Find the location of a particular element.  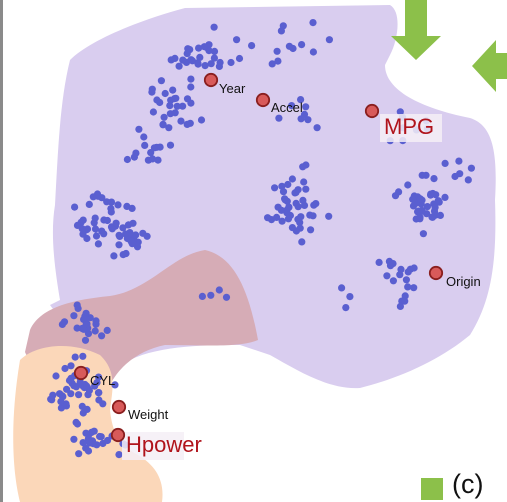

dimension-label: MPG is located at coordinates (409, 126).